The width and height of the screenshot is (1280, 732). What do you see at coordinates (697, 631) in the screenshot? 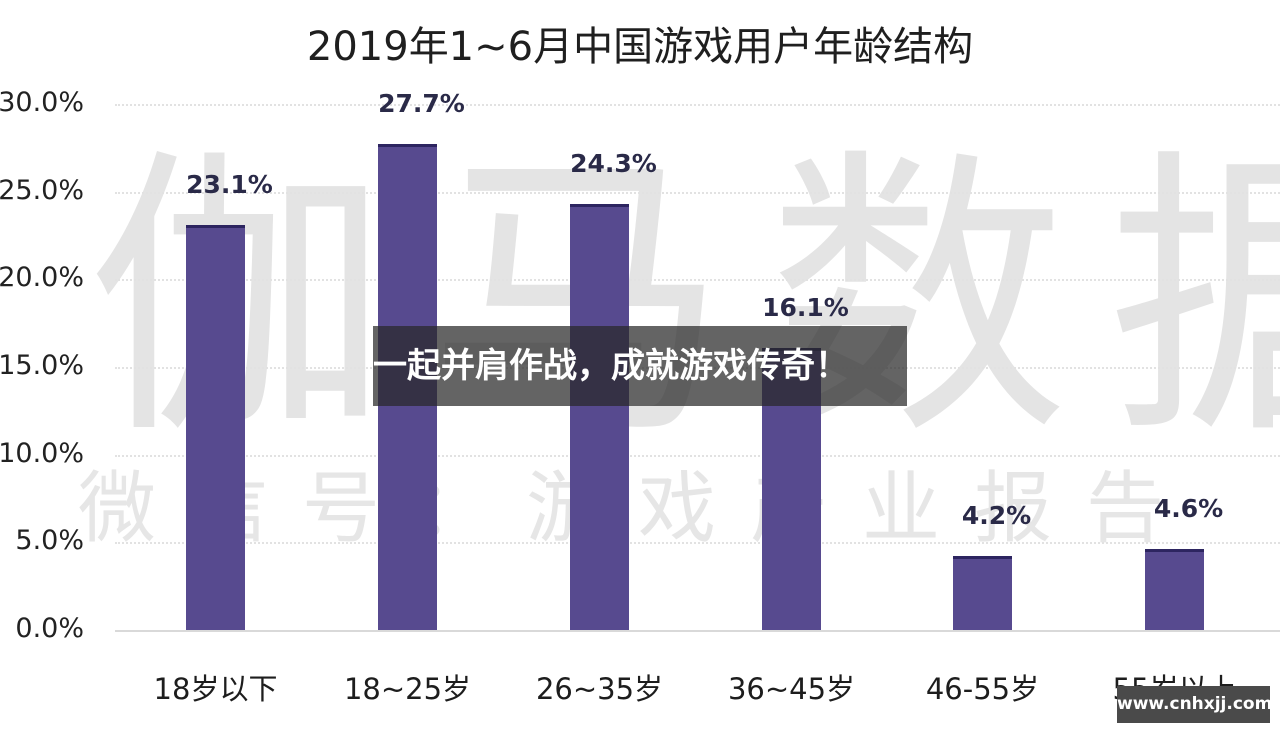
I see `x-axis-line` at bounding box center [697, 631].